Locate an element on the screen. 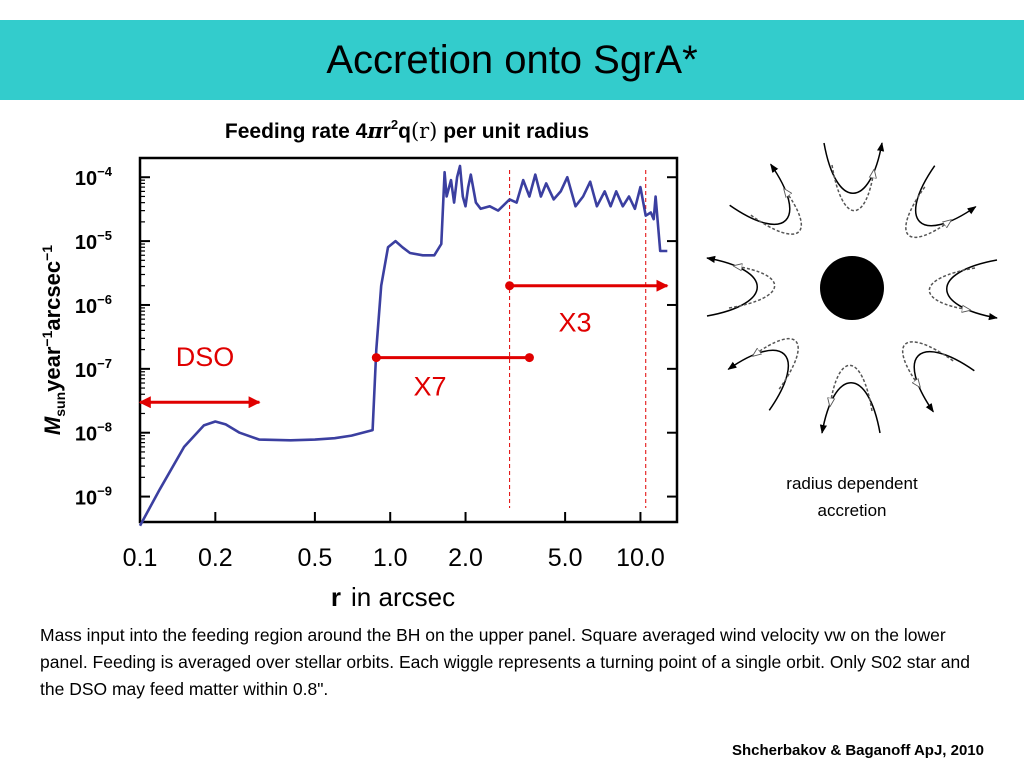 The width and height of the screenshot is (1024, 768). x-tick-label: 10.0 is located at coordinates (640, 558).